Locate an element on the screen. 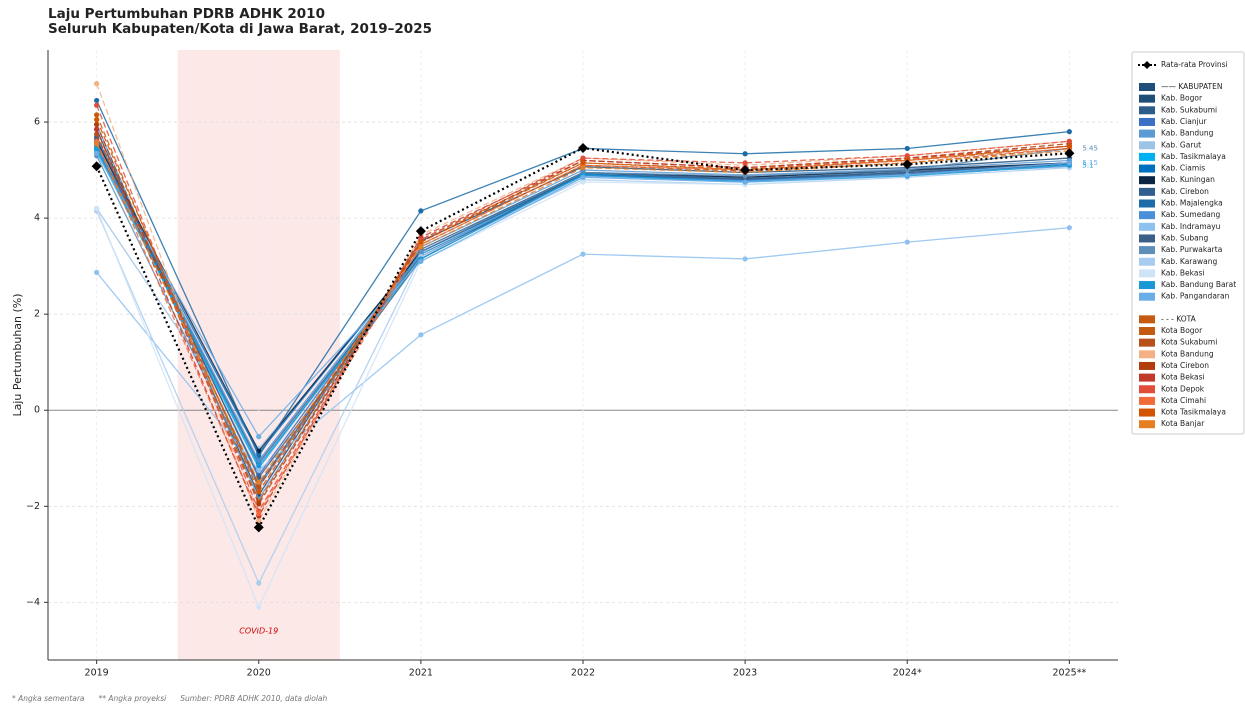  value-label: 5.15 is located at coordinates (1090, 163).